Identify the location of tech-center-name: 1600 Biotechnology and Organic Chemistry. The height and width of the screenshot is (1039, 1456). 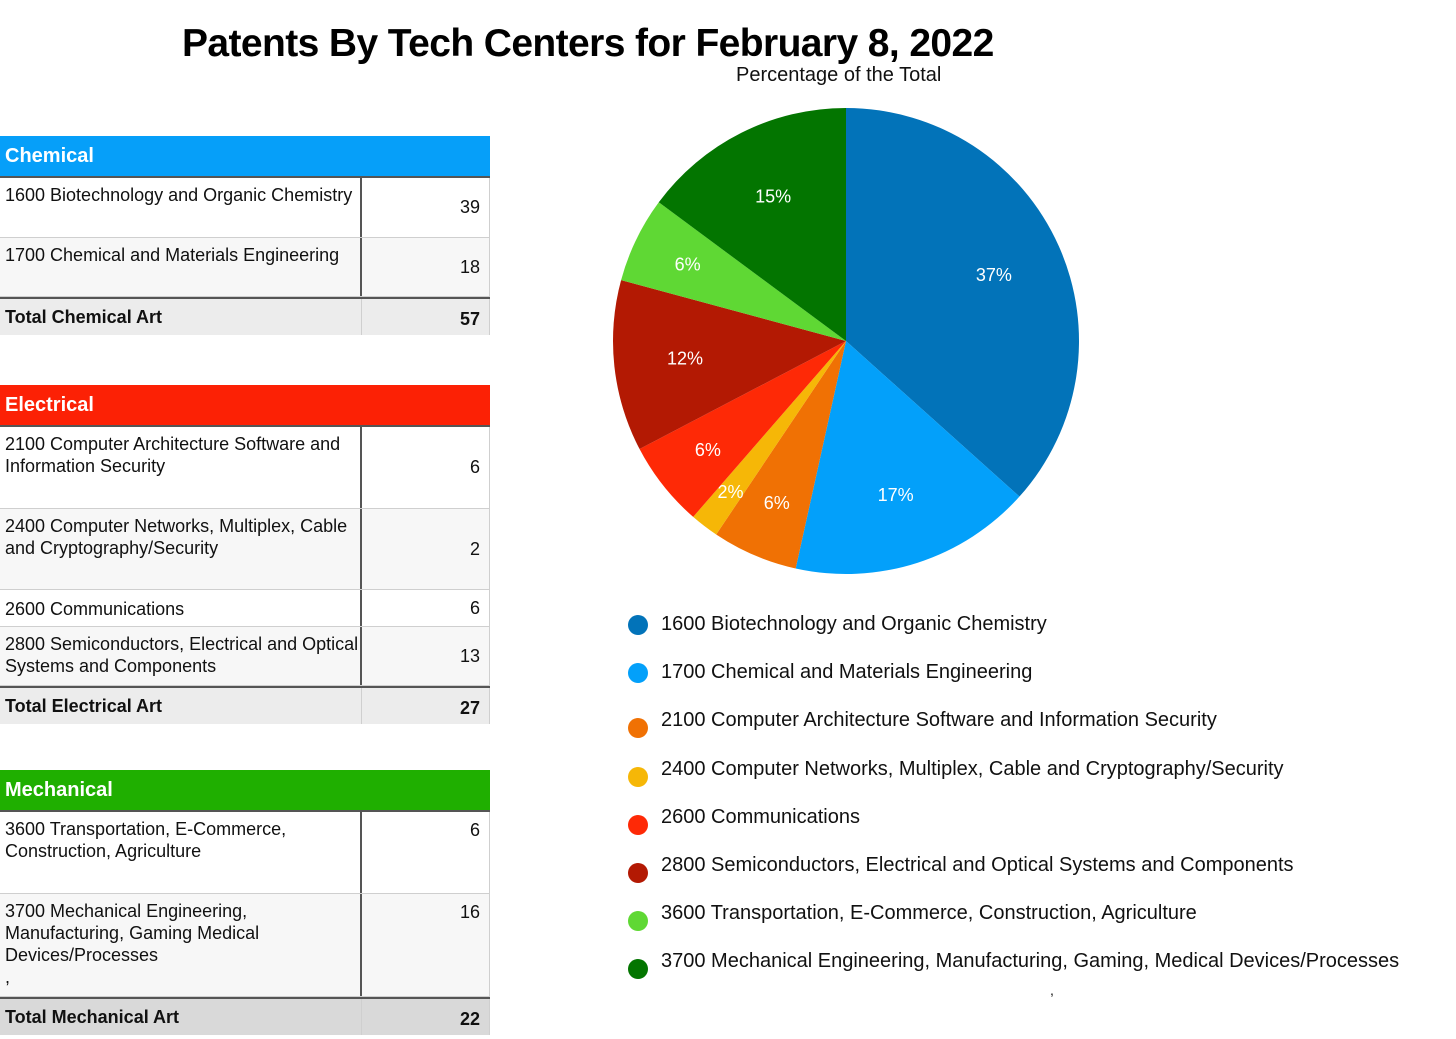
(181, 207).